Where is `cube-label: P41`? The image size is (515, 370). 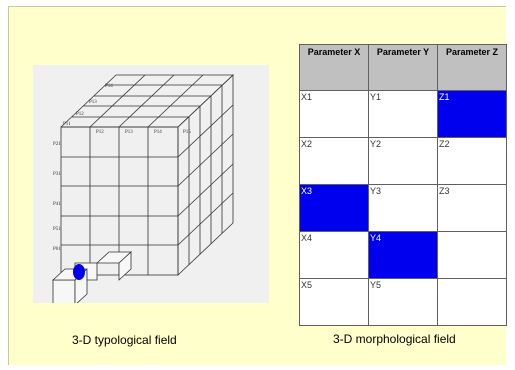
cube-label: P41 is located at coordinates (57, 204).